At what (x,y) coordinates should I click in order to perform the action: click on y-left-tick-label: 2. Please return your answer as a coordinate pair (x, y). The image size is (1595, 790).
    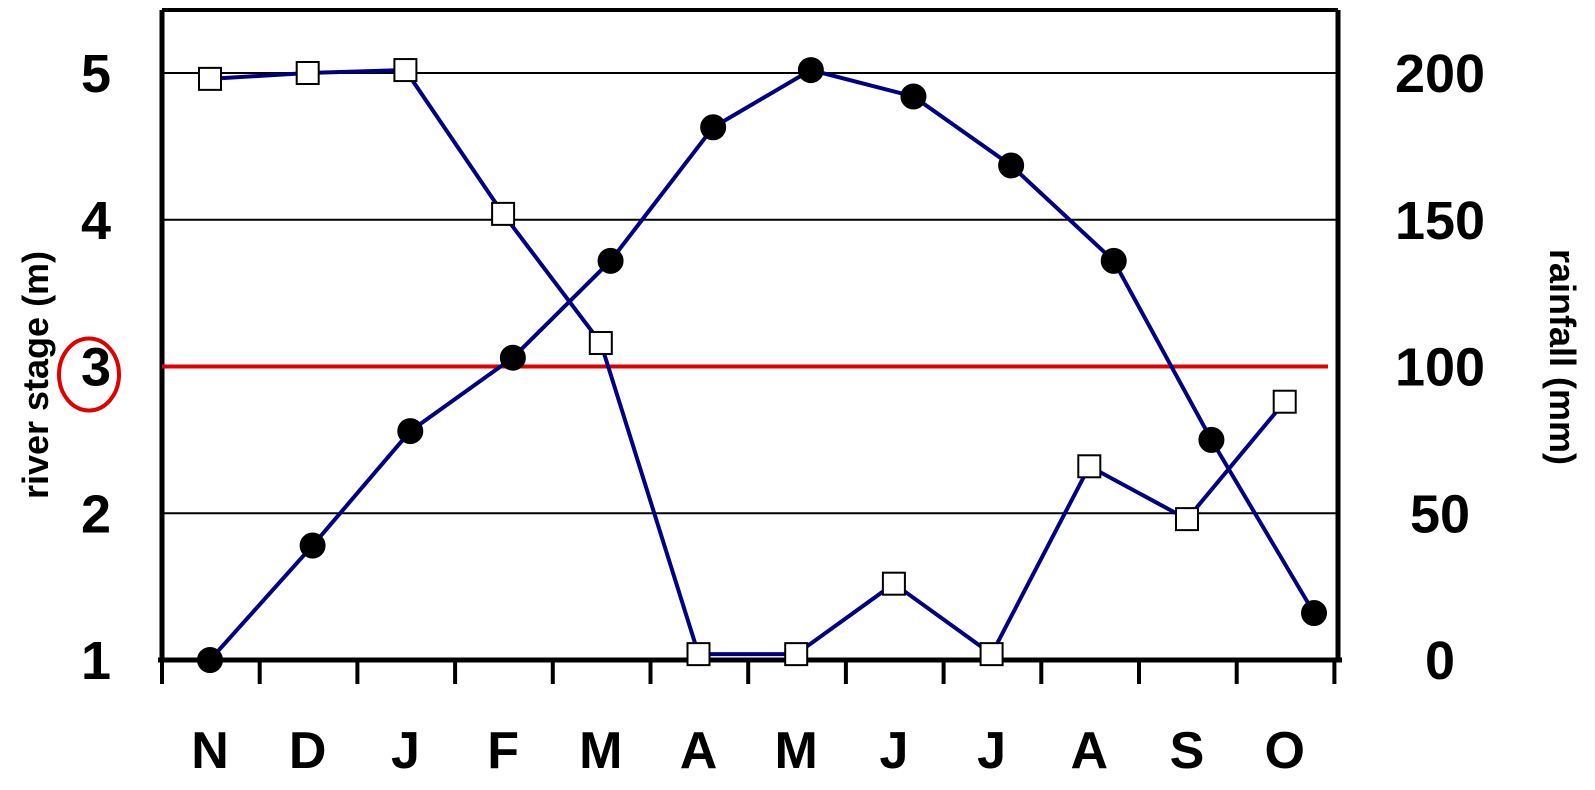
    Looking at the image, I should click on (96, 514).